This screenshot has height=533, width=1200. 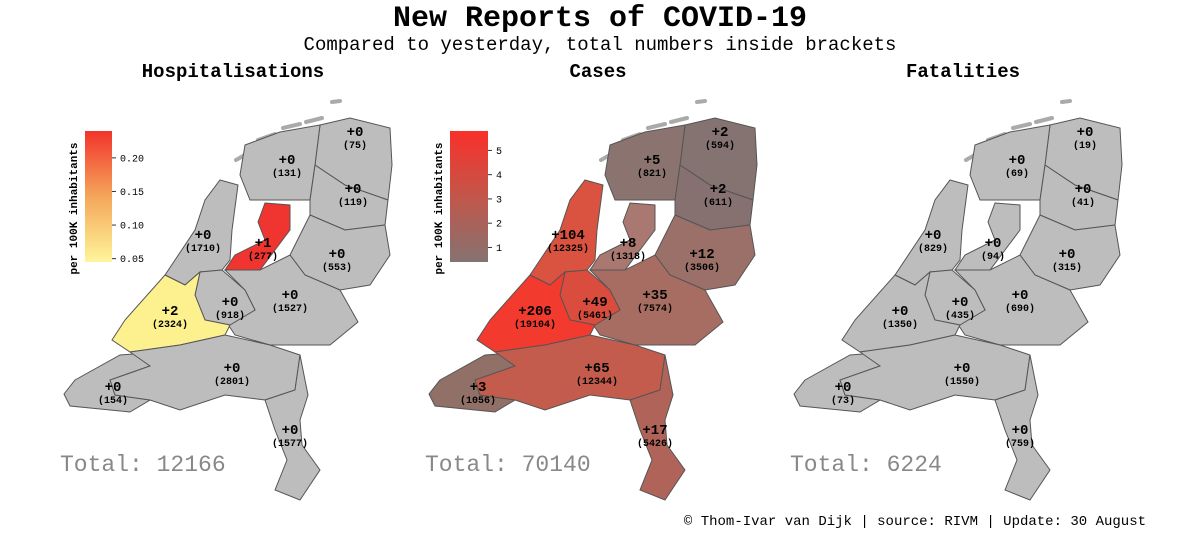 What do you see at coordinates (718, 203) in the screenshot?
I see `region-total: (611)` at bounding box center [718, 203].